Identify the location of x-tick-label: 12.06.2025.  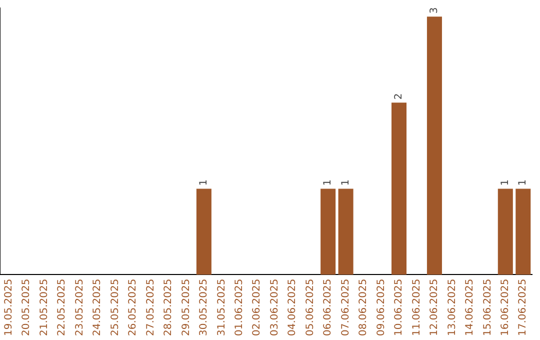
(434, 307).